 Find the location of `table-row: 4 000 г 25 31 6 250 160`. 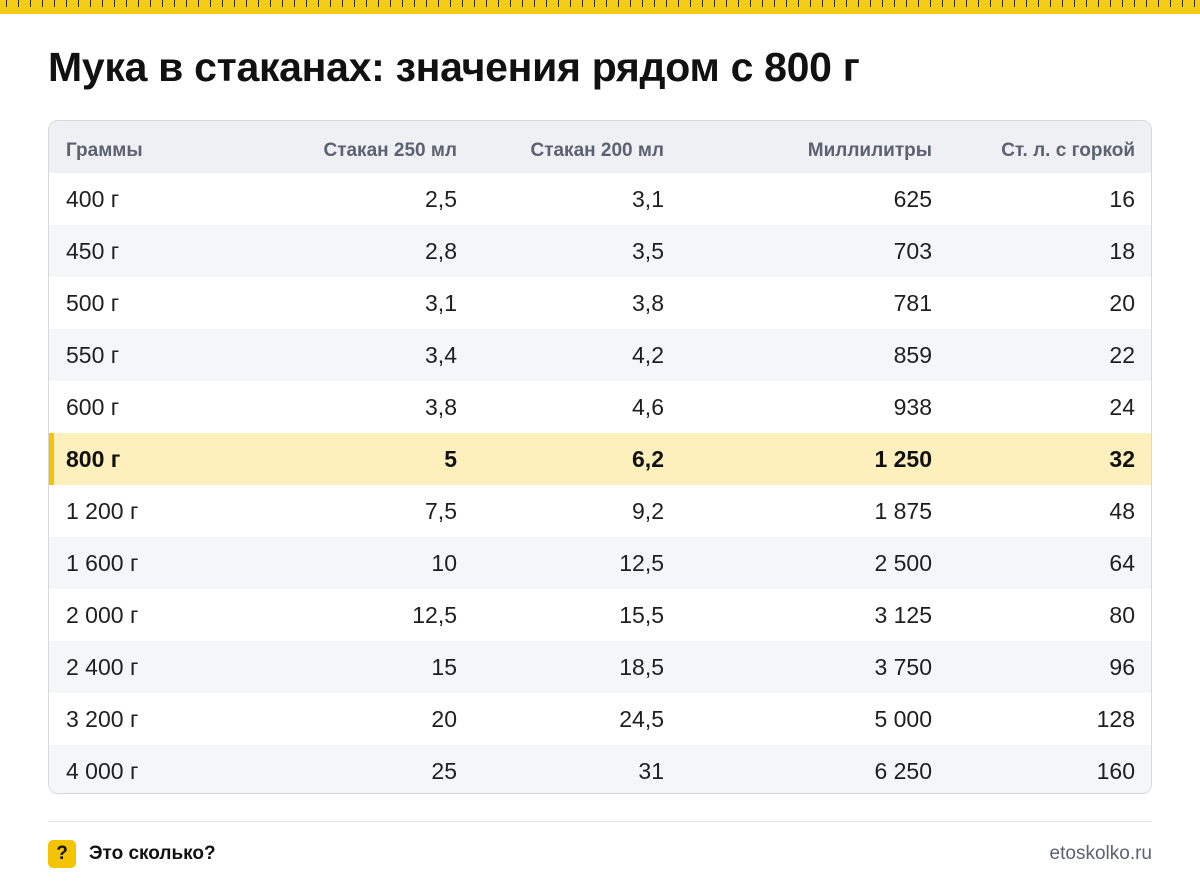

table-row: 4 000 г 25 31 6 250 160 is located at coordinates (600, 769).